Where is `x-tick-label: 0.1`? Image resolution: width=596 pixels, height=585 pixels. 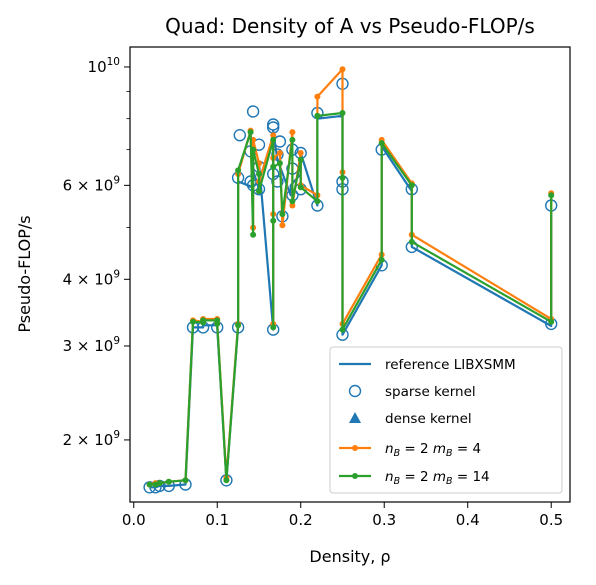 x-tick-label: 0.1 is located at coordinates (217, 520).